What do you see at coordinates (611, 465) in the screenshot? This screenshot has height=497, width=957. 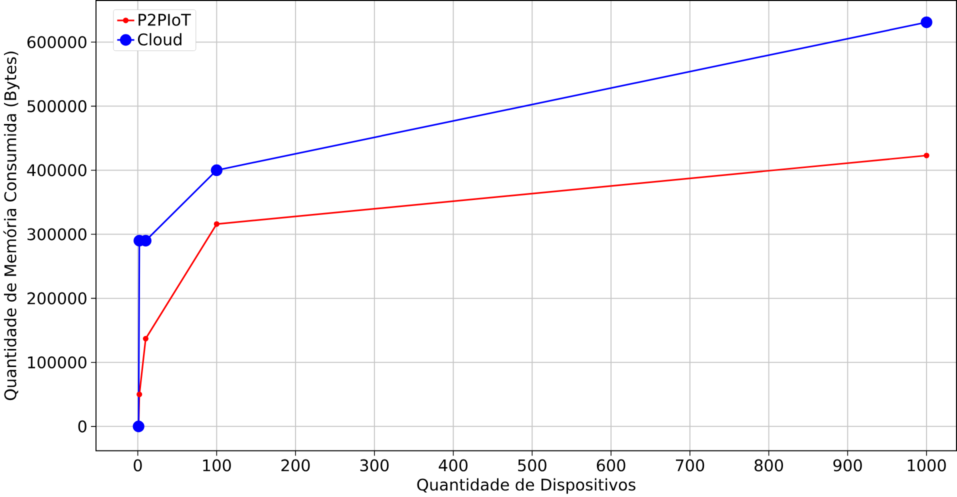 I see `x-tick-label: 600` at bounding box center [611, 465].